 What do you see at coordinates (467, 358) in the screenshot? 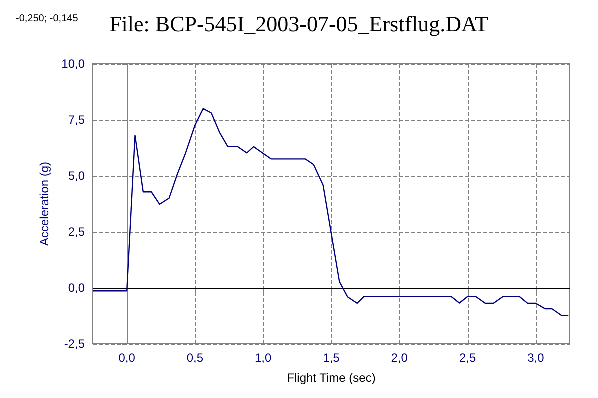
I see `x-tick-label: 2,5` at bounding box center [467, 358].